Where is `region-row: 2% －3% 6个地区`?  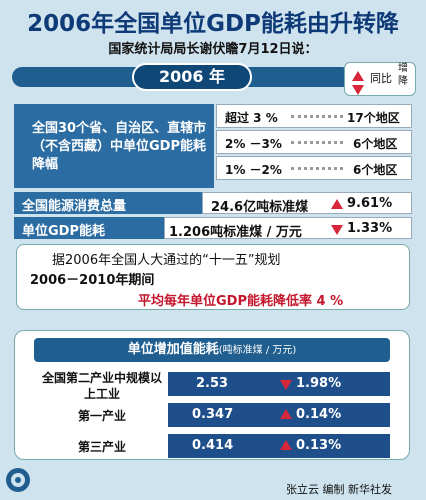
region-row: 2% －3% 6个地区 is located at coordinates (314, 142).